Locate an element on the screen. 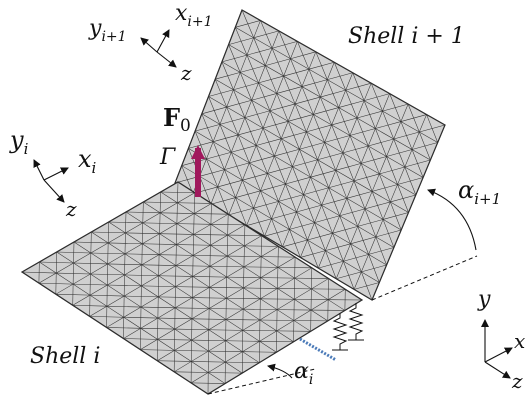 The image size is (529, 406). damper-strip is located at coordinates (318, 349).